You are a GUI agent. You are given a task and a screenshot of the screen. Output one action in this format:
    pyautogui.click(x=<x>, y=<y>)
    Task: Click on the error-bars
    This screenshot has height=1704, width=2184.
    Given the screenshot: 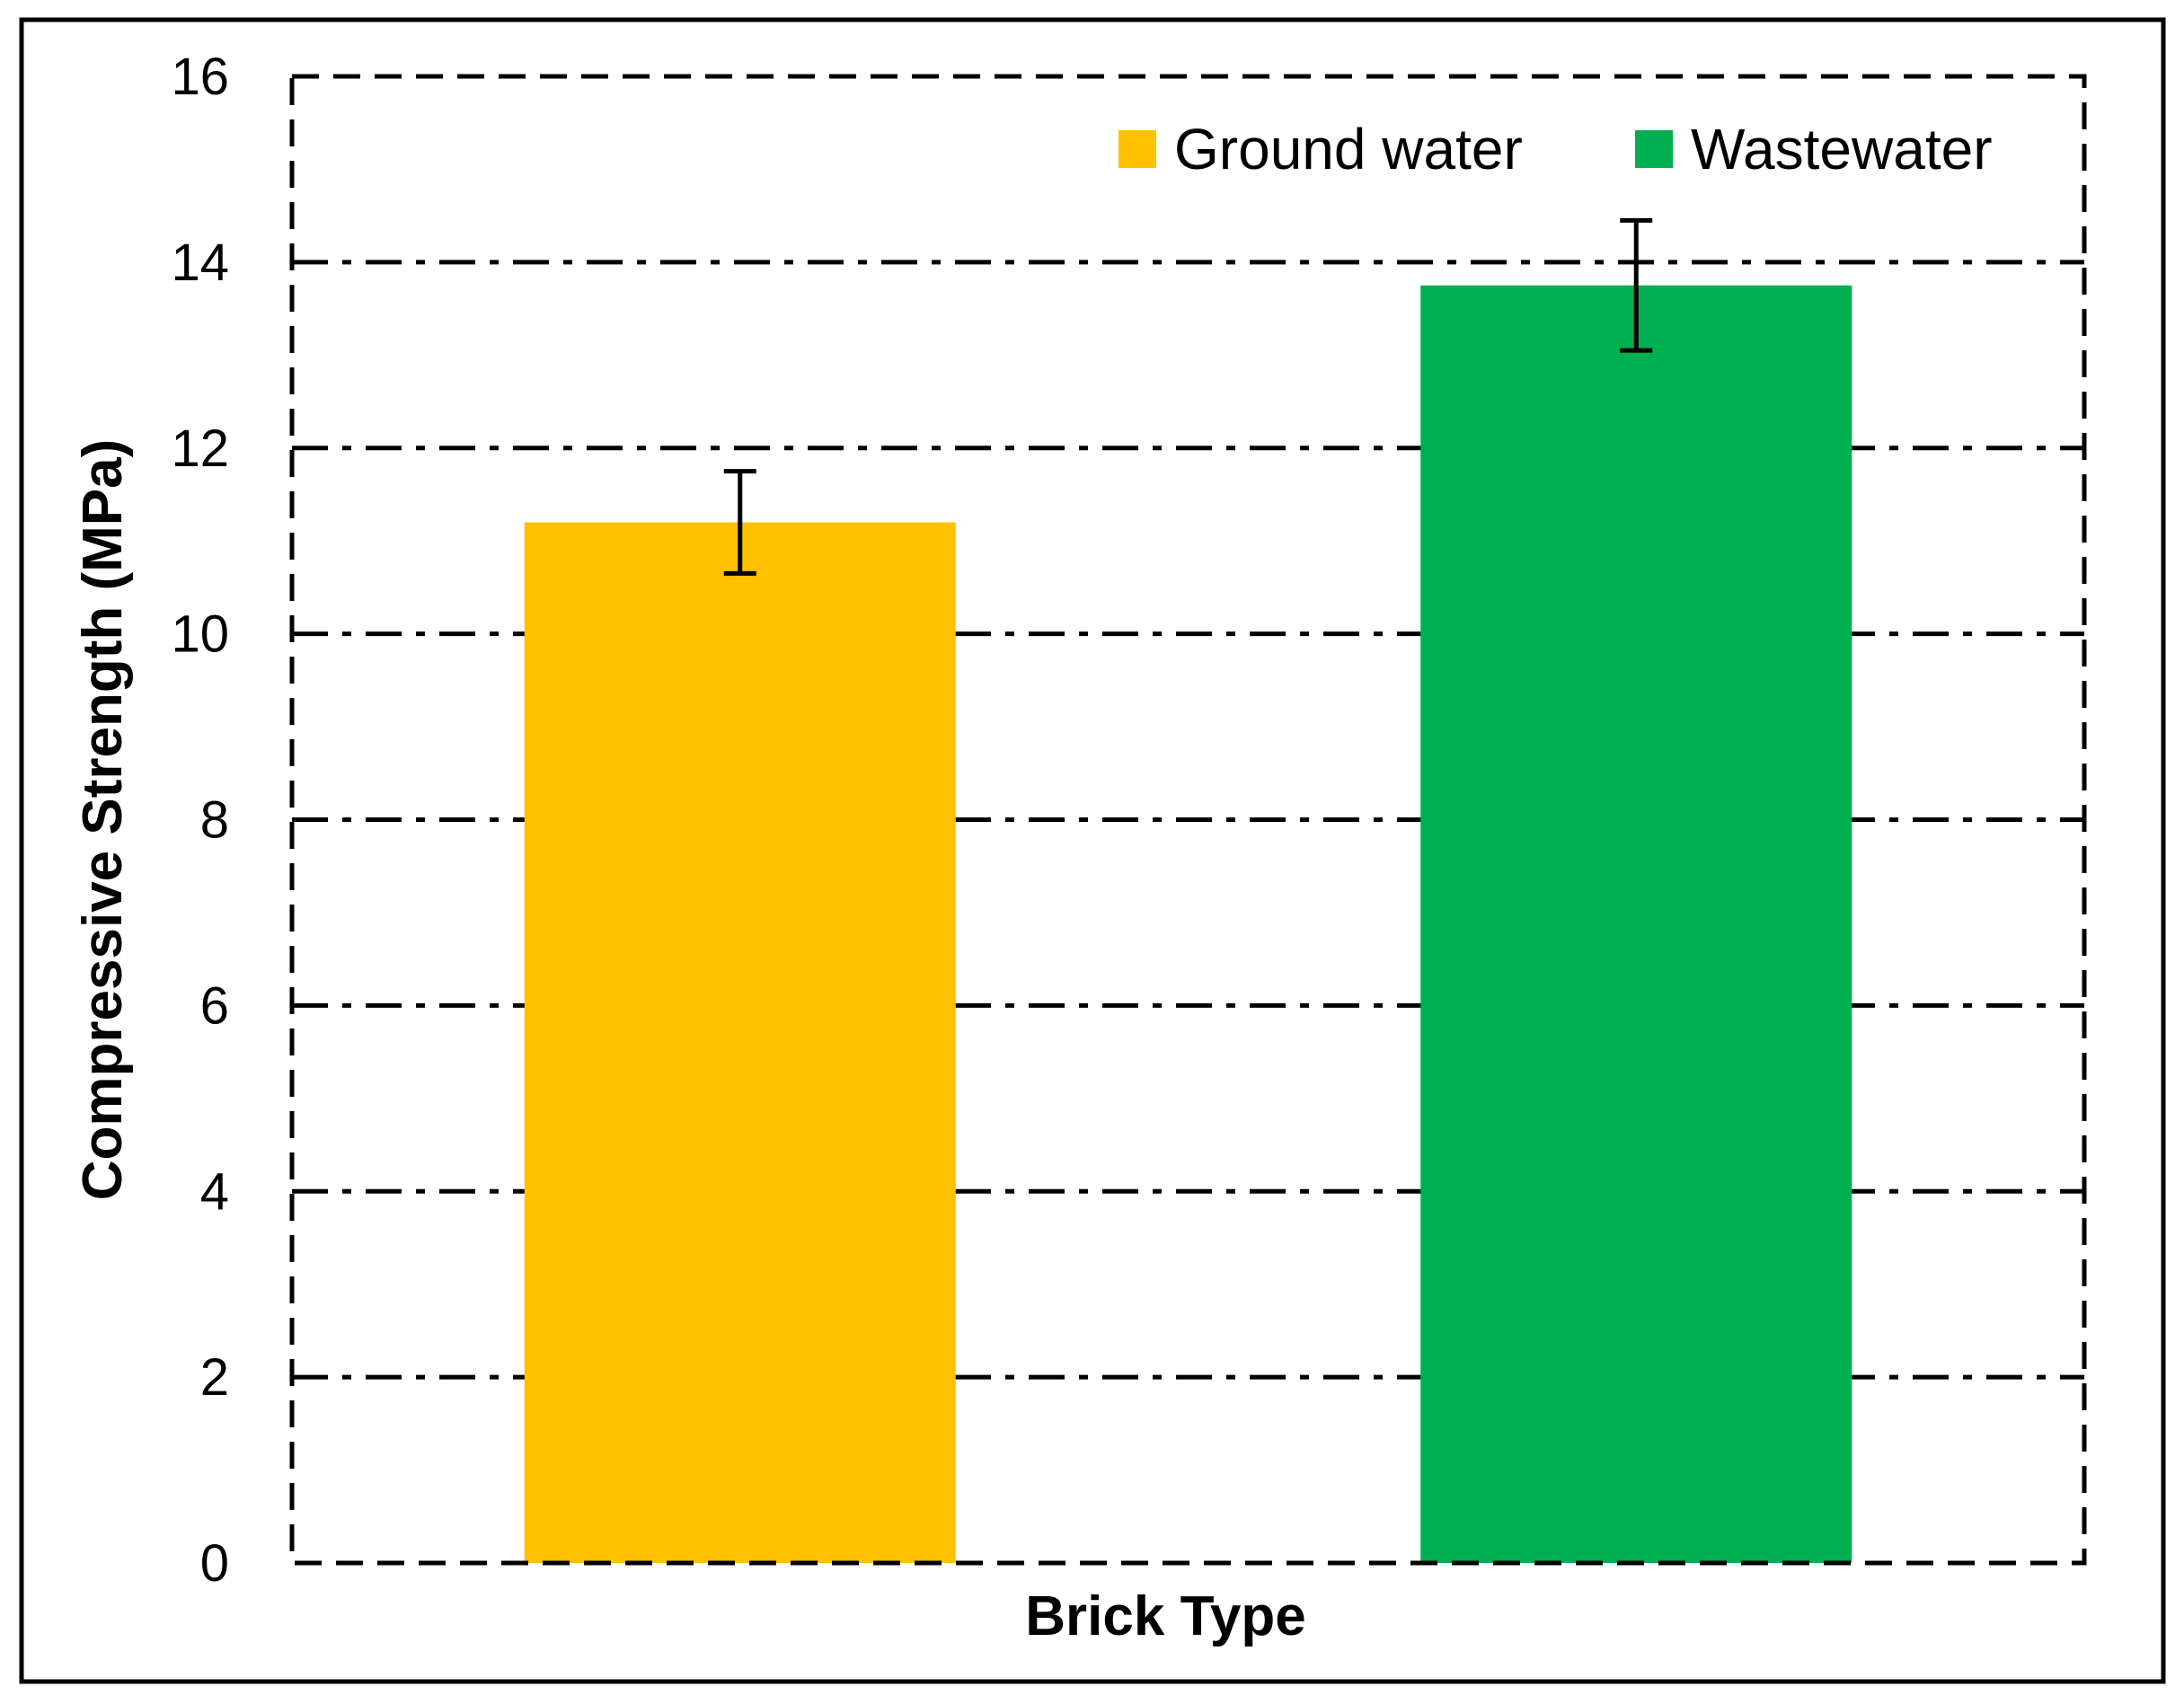 What is the action you would take?
    pyautogui.click(x=1188, y=396)
    